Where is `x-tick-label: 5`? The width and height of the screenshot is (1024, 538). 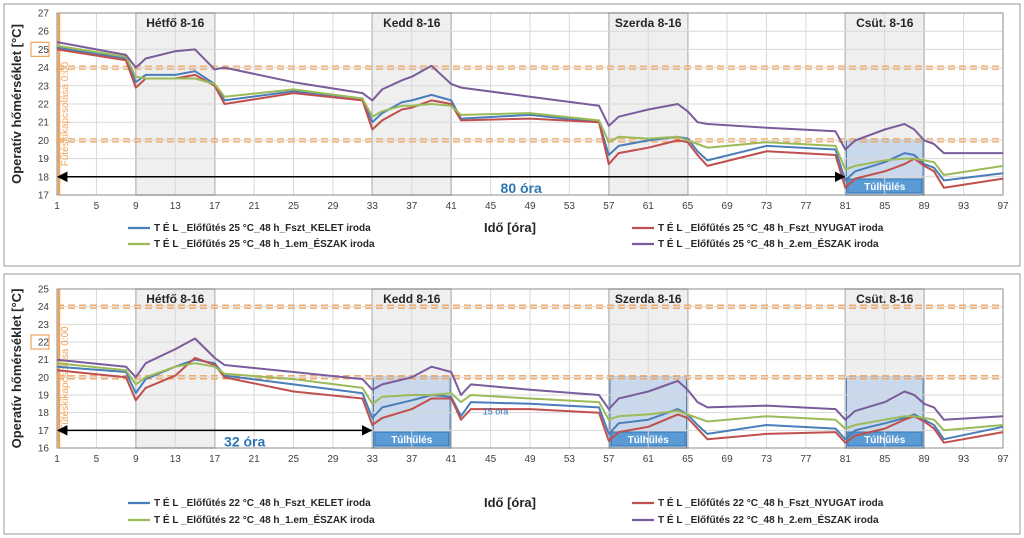
x-tick-label: 5 is located at coordinates (97, 459).